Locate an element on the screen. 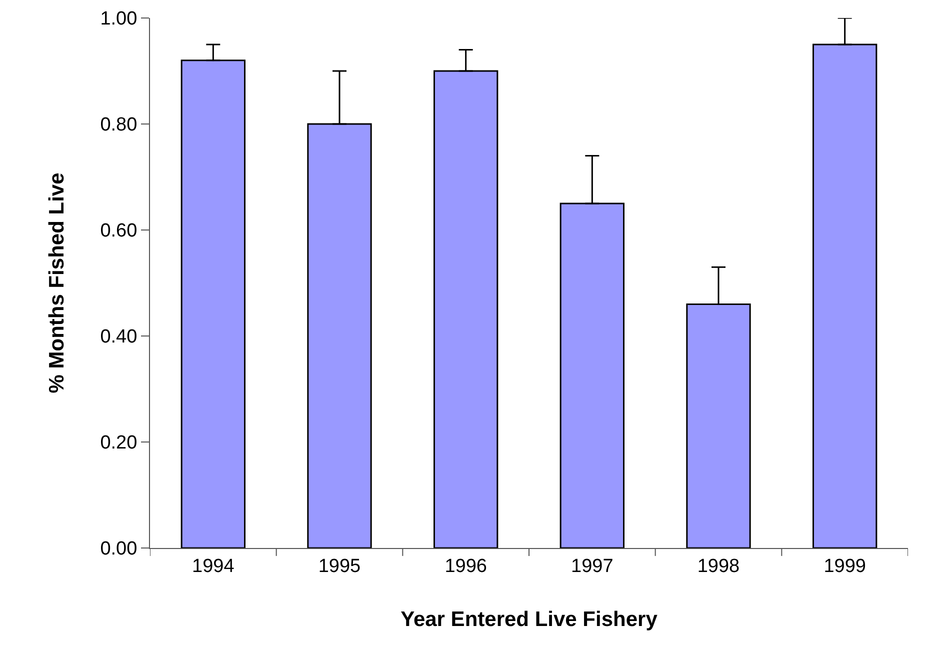 The width and height of the screenshot is (928, 668). y-axis-title: % Months Fished Live is located at coordinates (56, 283).